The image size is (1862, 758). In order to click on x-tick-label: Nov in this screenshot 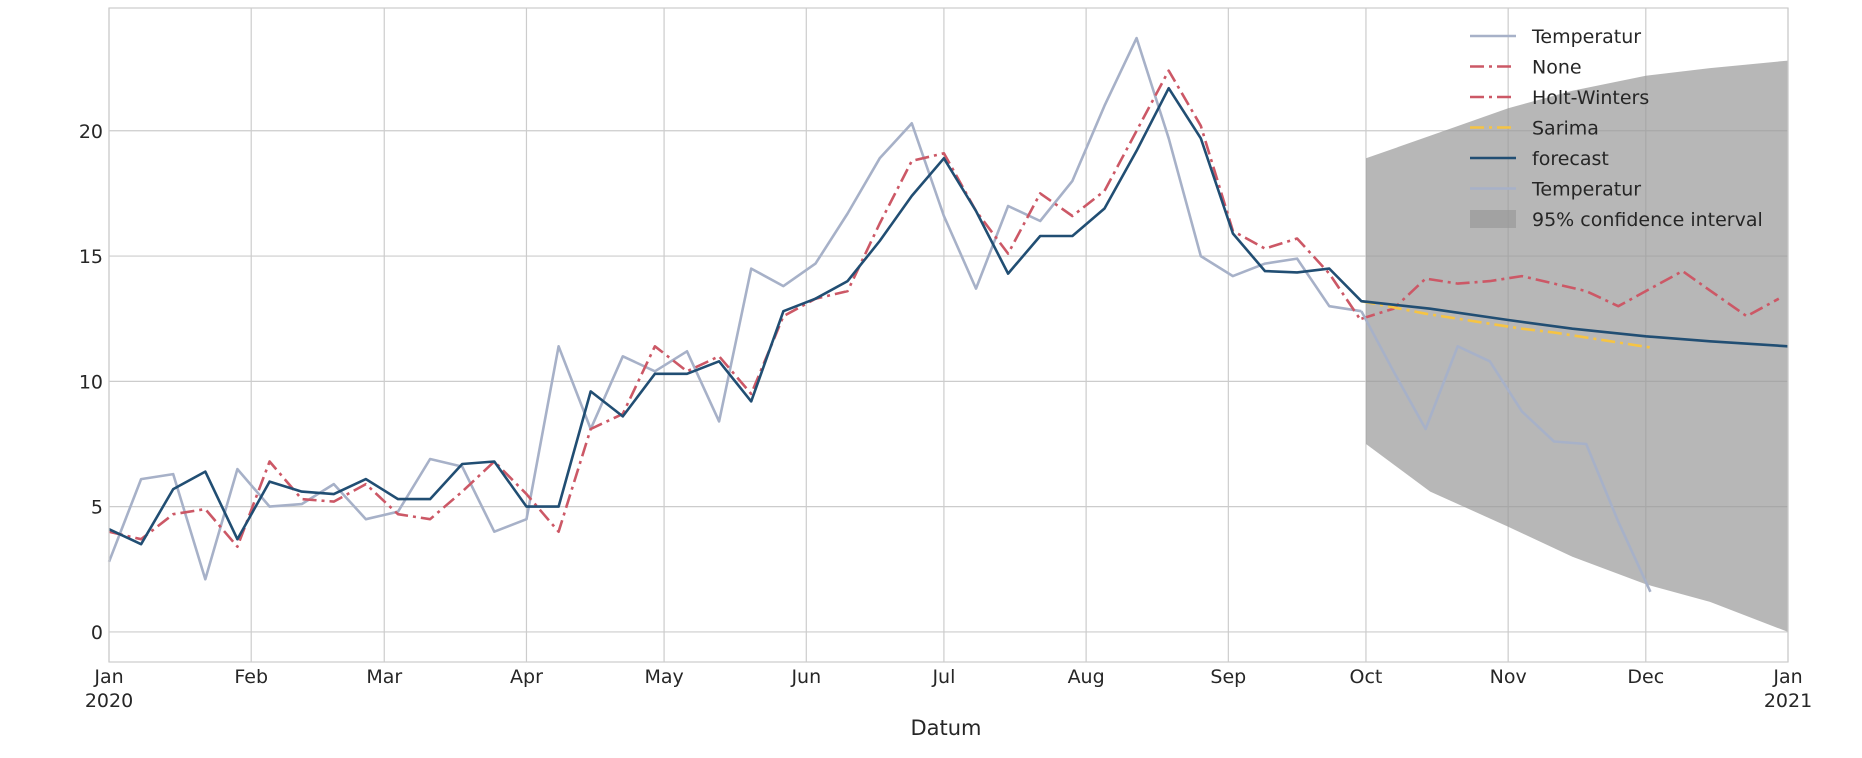, I will do `click(1508, 677)`.